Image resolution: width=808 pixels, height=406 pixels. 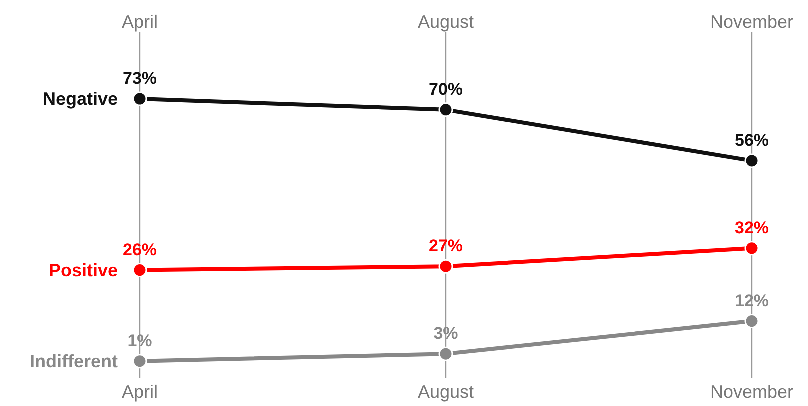 I want to click on data-label: 26%, so click(x=140, y=250).